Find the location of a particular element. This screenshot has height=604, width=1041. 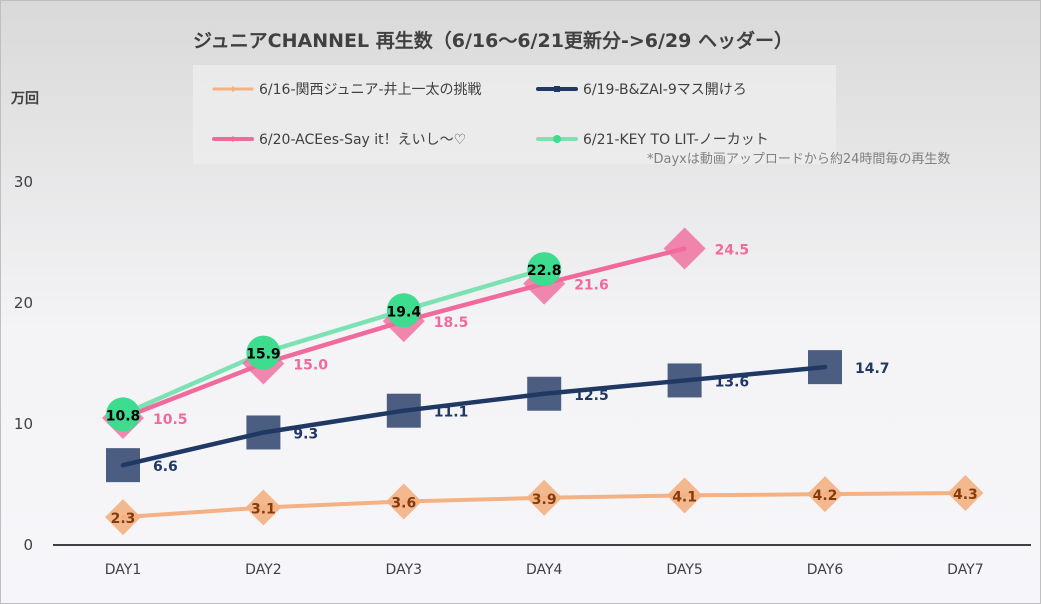

x-tick-label: DAY5 is located at coordinates (684, 570).